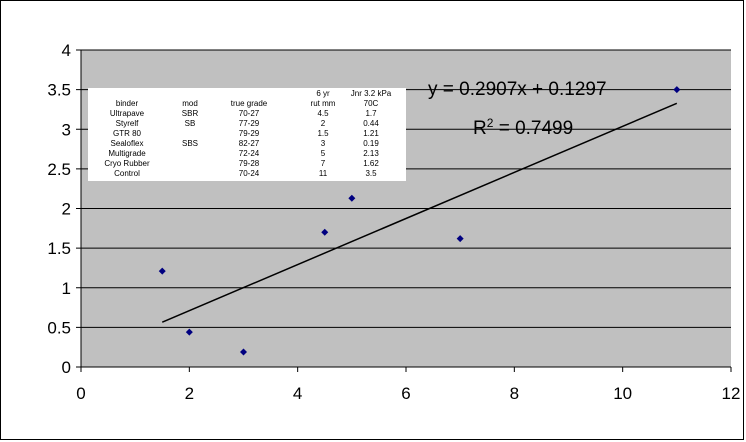  Describe the element at coordinates (323, 113) in the screenshot. I see `table-cell-0-3: 4.5` at that location.